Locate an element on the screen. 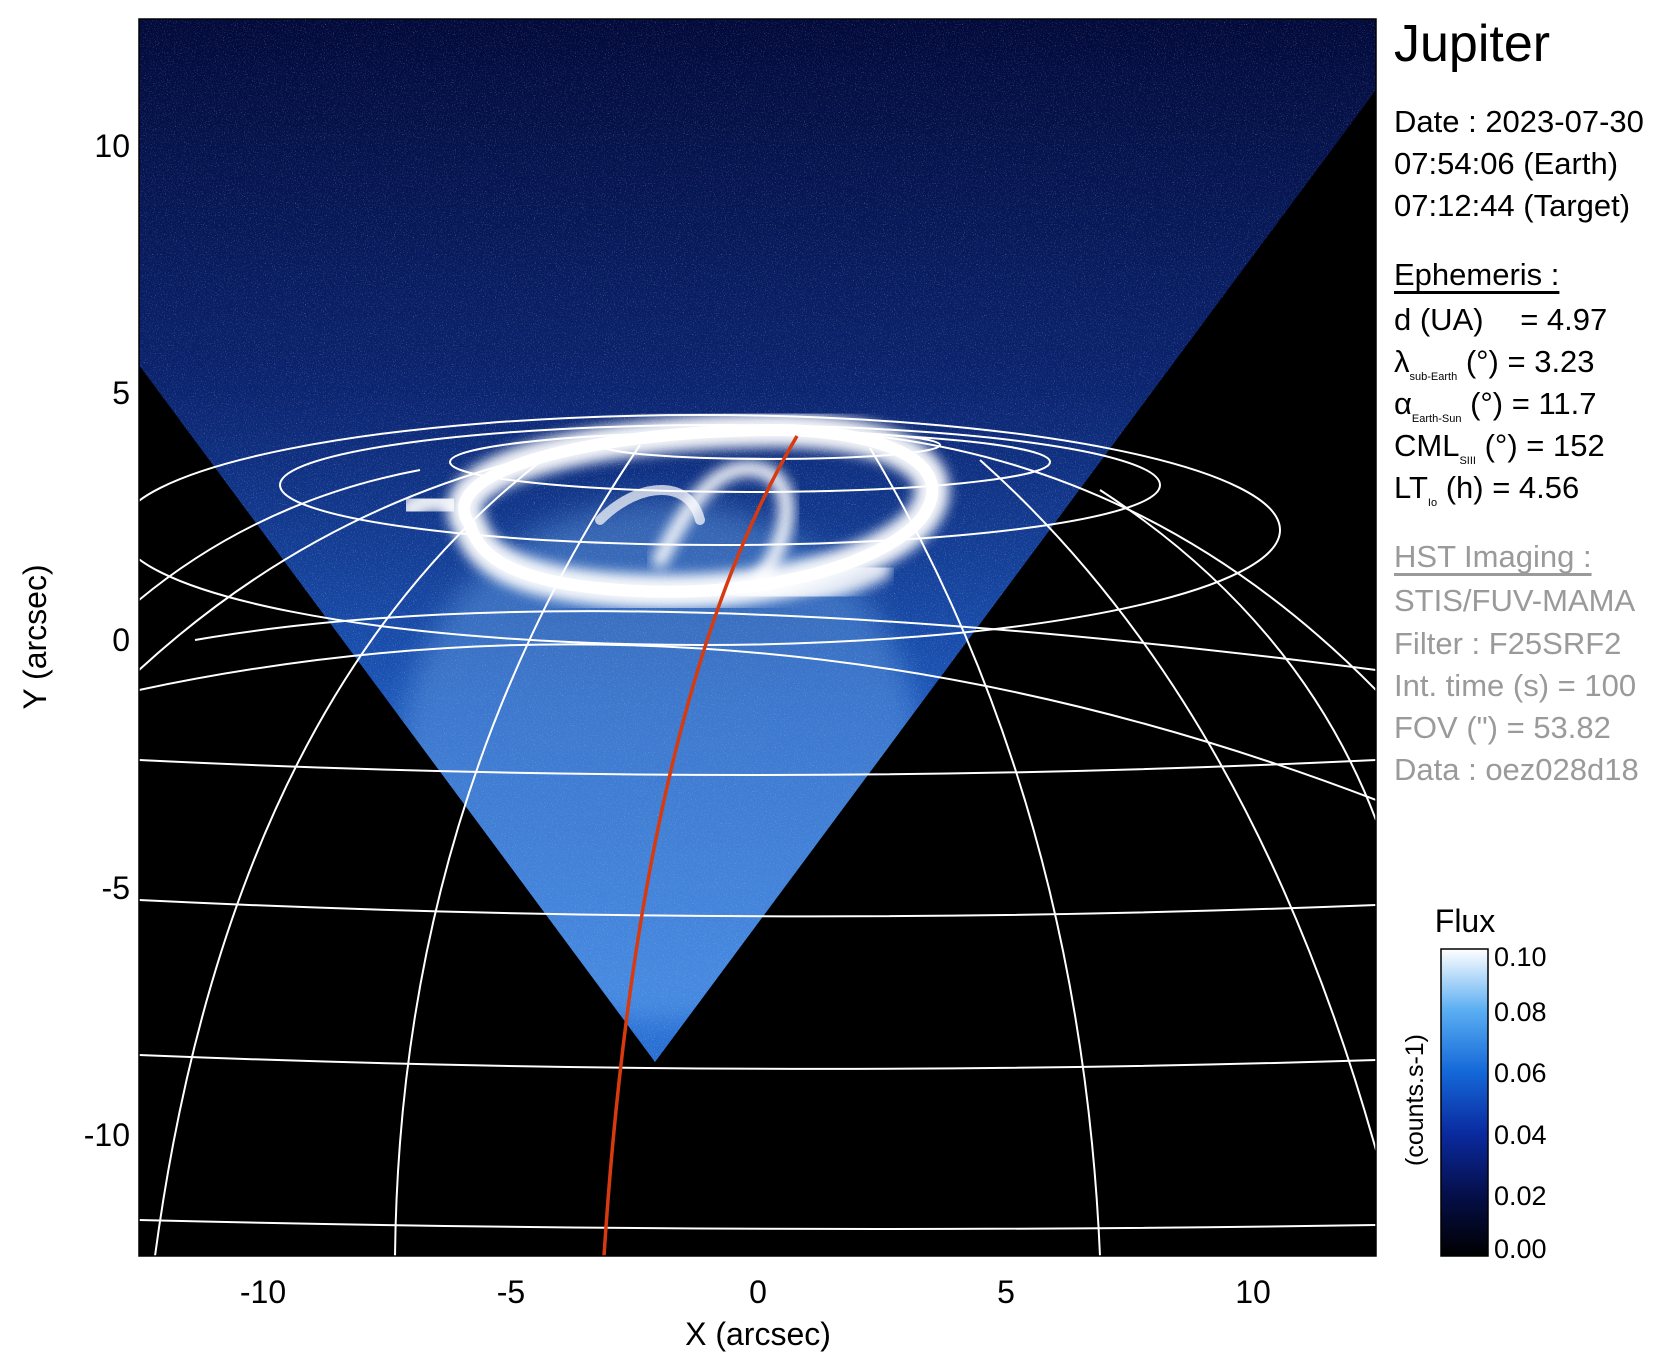  sub-earth-latitude-row: λsub-Earth (°) = 3.23 is located at coordinates (1494, 363).